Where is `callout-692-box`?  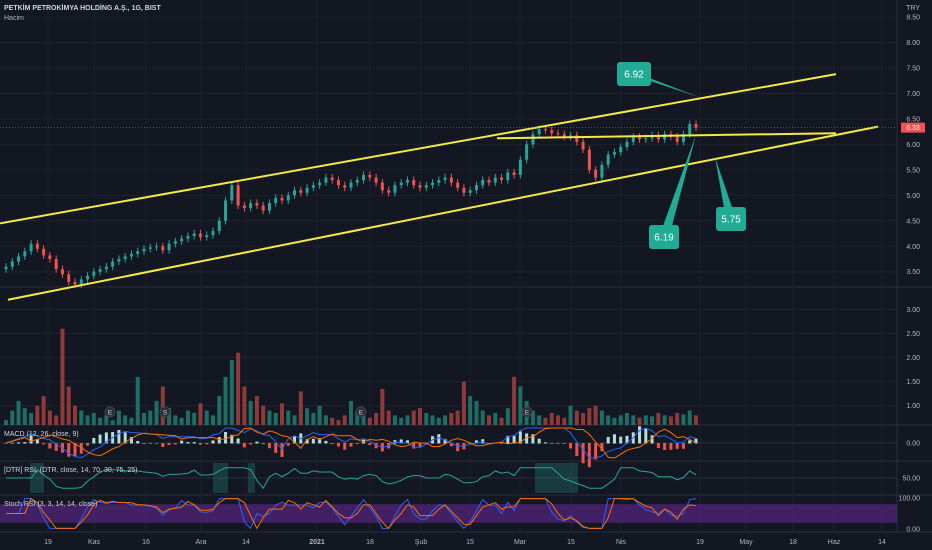 callout-692-box is located at coordinates (634, 74).